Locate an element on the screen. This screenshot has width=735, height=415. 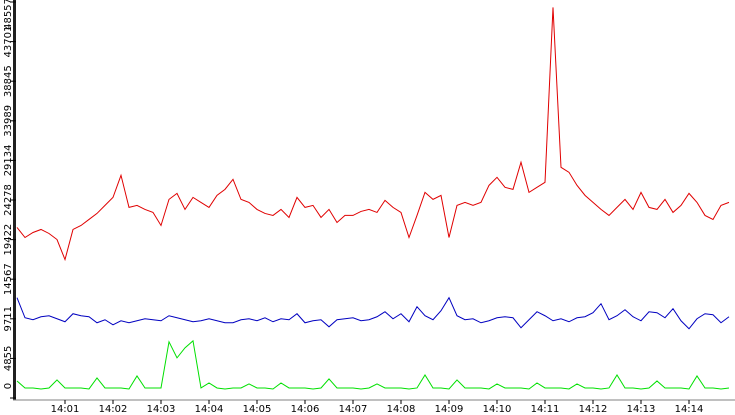
x-tick-label: 14:14 is located at coordinates (689, 409).